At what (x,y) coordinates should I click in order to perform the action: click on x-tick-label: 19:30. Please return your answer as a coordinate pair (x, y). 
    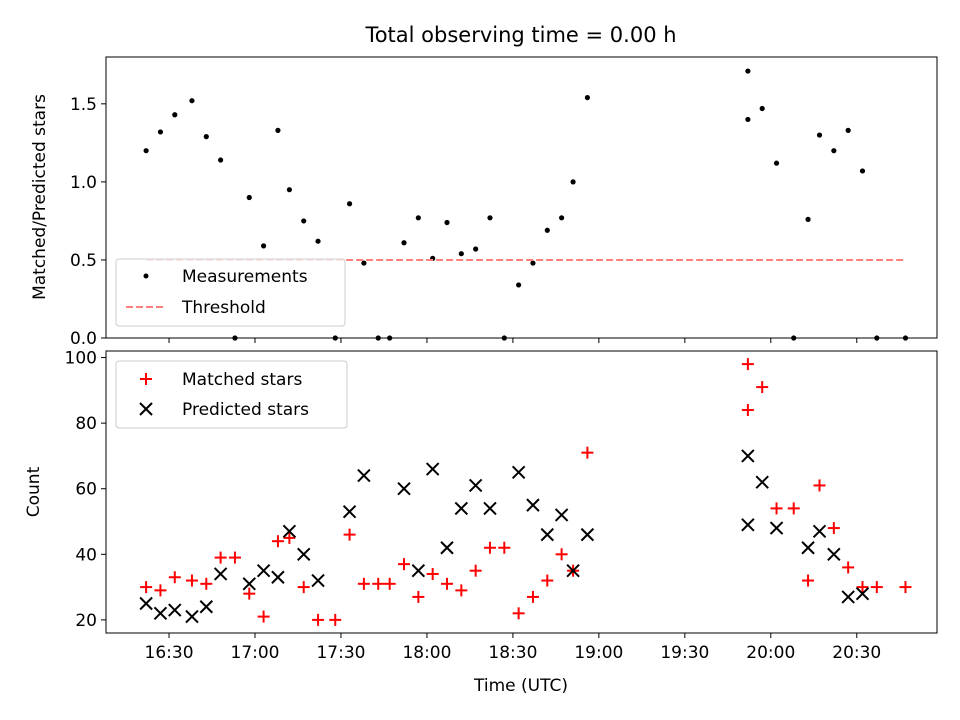
    Looking at the image, I should click on (684, 653).